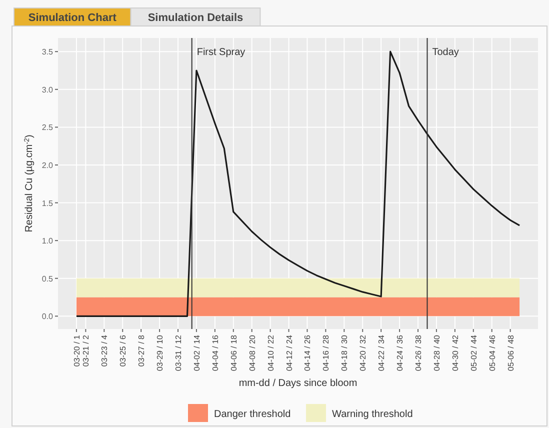 The height and width of the screenshot is (428, 549). What do you see at coordinates (105, 350) in the screenshot?
I see `x-tick-label: 03-23 / 4` at bounding box center [105, 350].